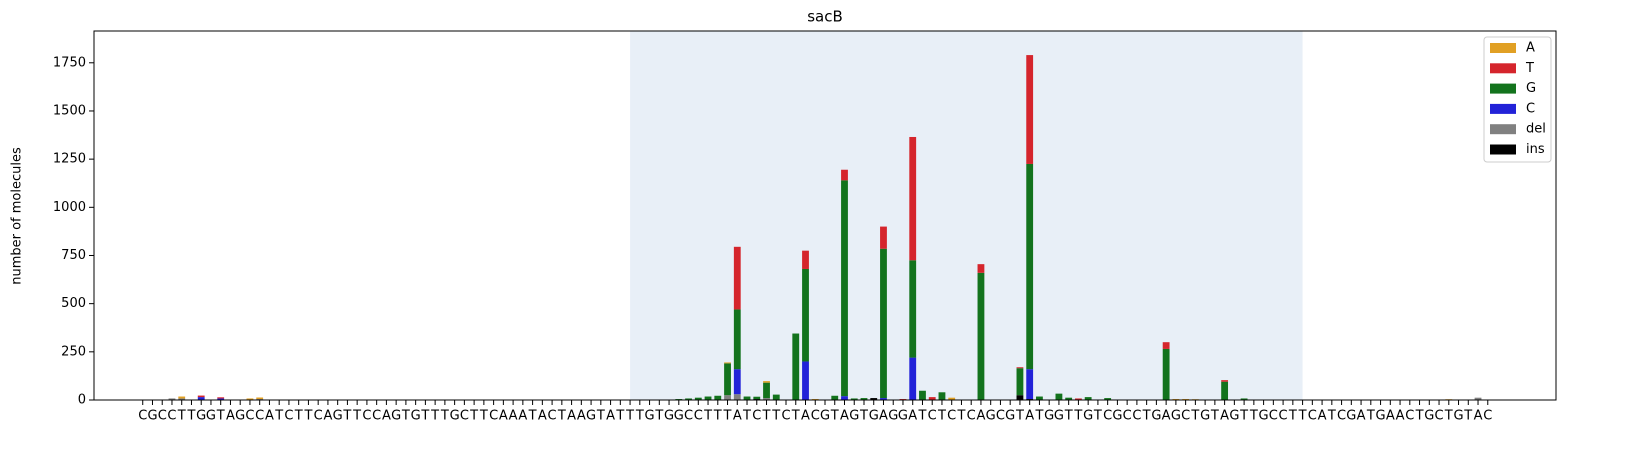 The width and height of the screenshot is (1634, 451). I want to click on y-tick-label: 1500, so click(69, 110).